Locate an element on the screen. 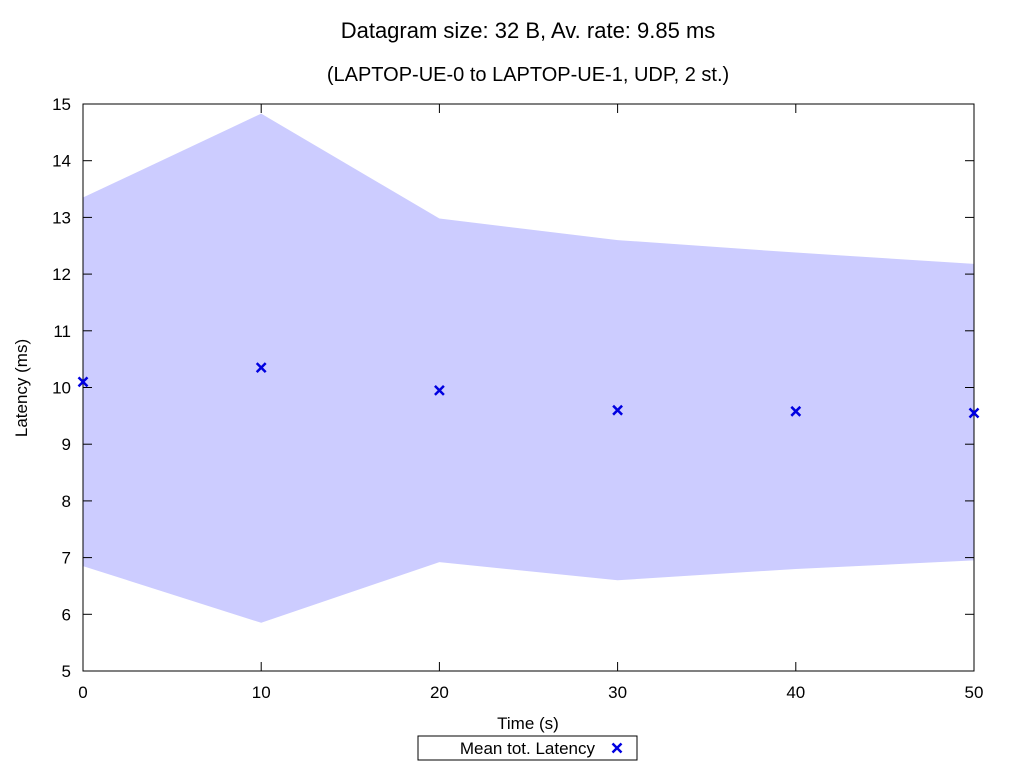 The height and width of the screenshot is (768, 1024). legend-box is located at coordinates (527, 748).